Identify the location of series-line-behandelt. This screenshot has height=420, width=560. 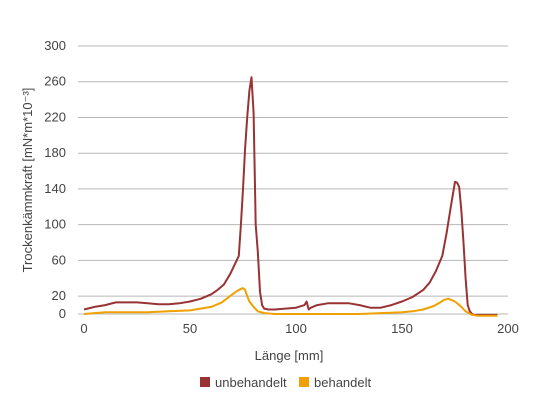
(290, 302).